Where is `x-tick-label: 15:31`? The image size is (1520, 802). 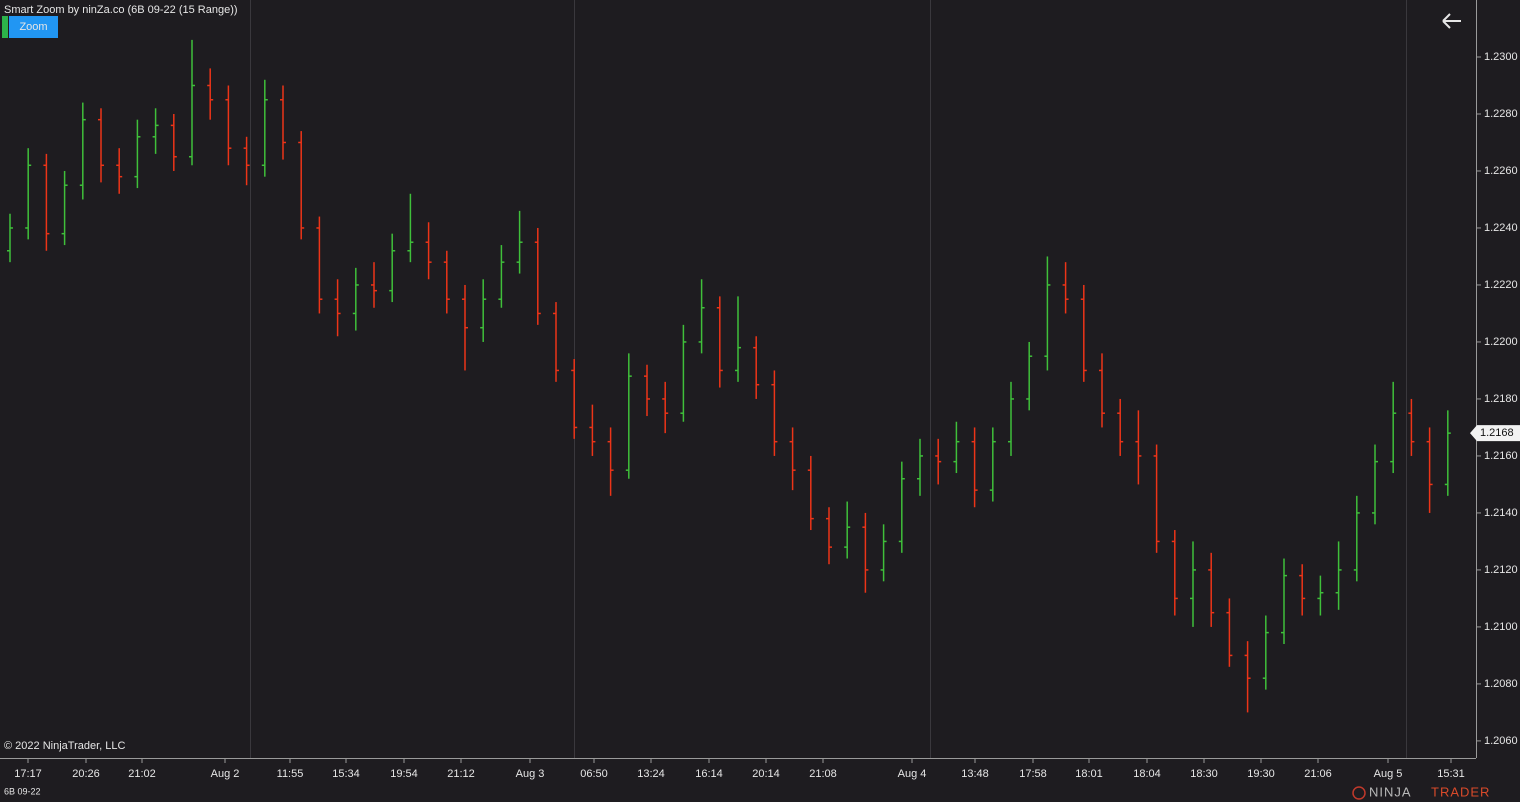
x-tick-label: 15:31 is located at coordinates (1451, 774).